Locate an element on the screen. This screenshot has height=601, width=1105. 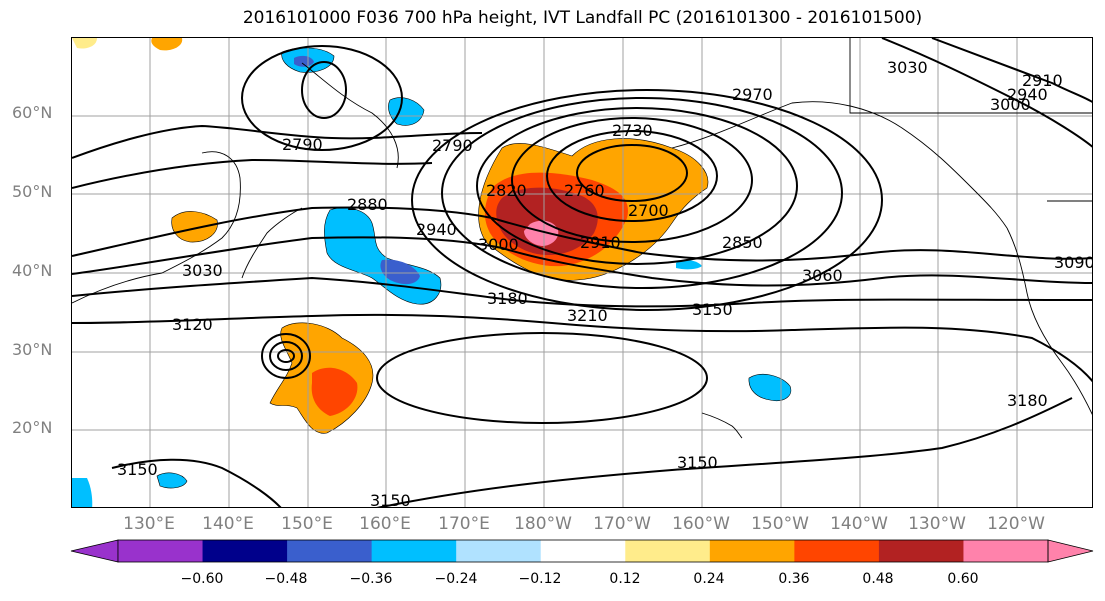
longitude-label: 140°W is located at coordinates (859, 524).